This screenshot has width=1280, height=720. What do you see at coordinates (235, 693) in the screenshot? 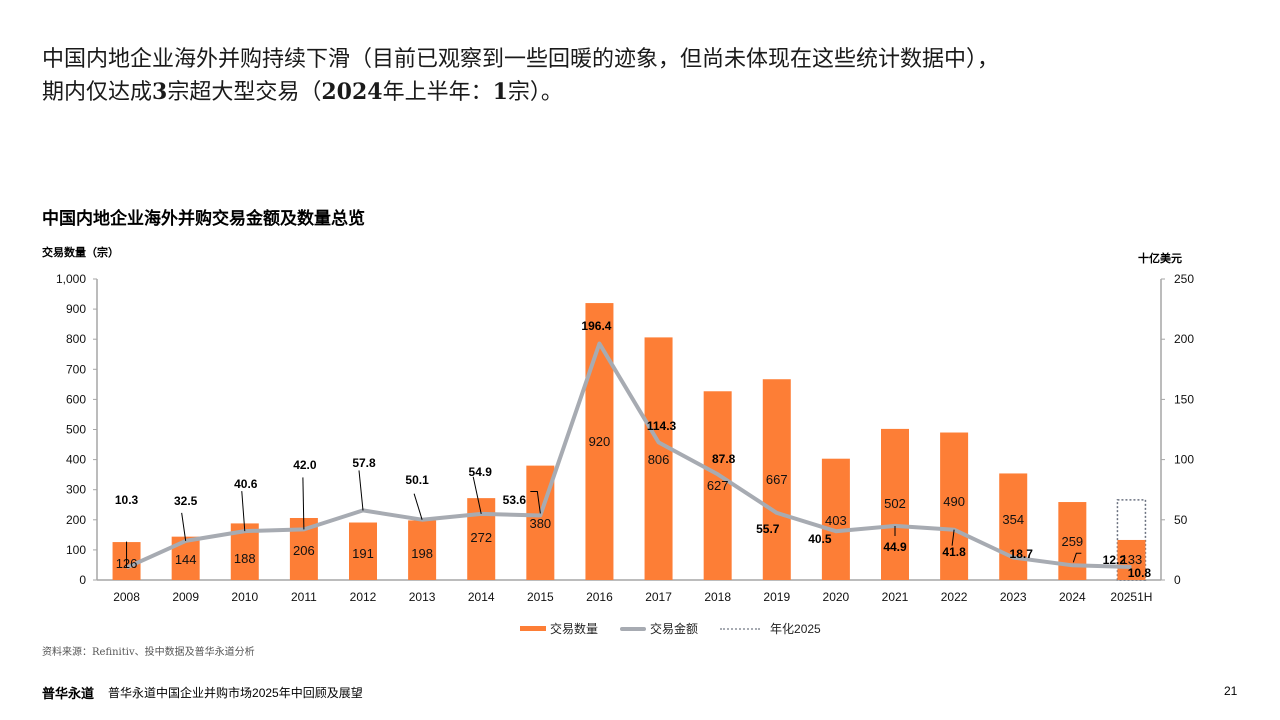
I see `report-title: 普华永道中国企业并购市场2025年中回顾及展望` at bounding box center [235, 693].